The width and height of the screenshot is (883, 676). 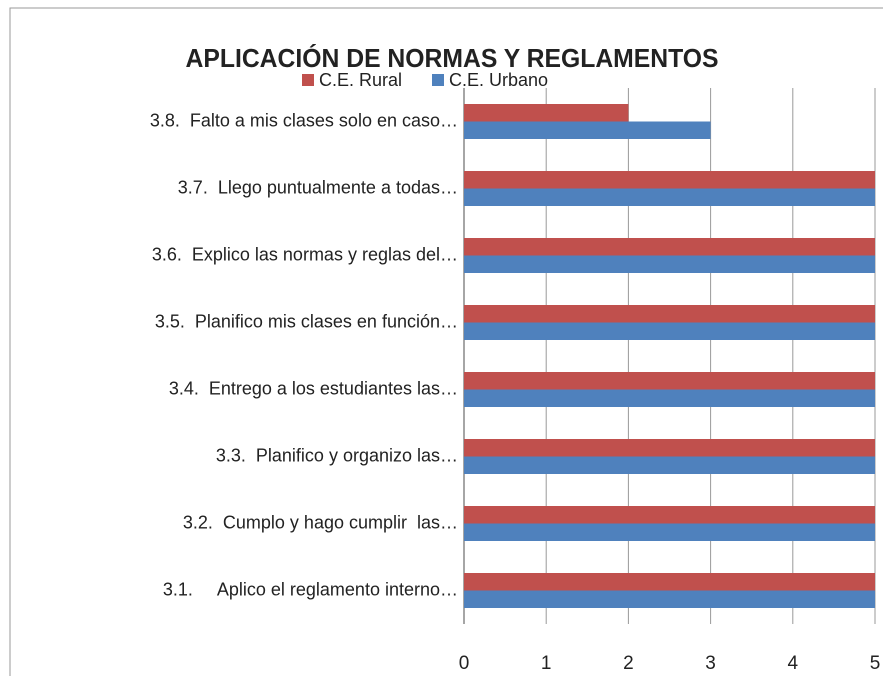 I want to click on x-tick-label: 5, so click(x=875, y=663).